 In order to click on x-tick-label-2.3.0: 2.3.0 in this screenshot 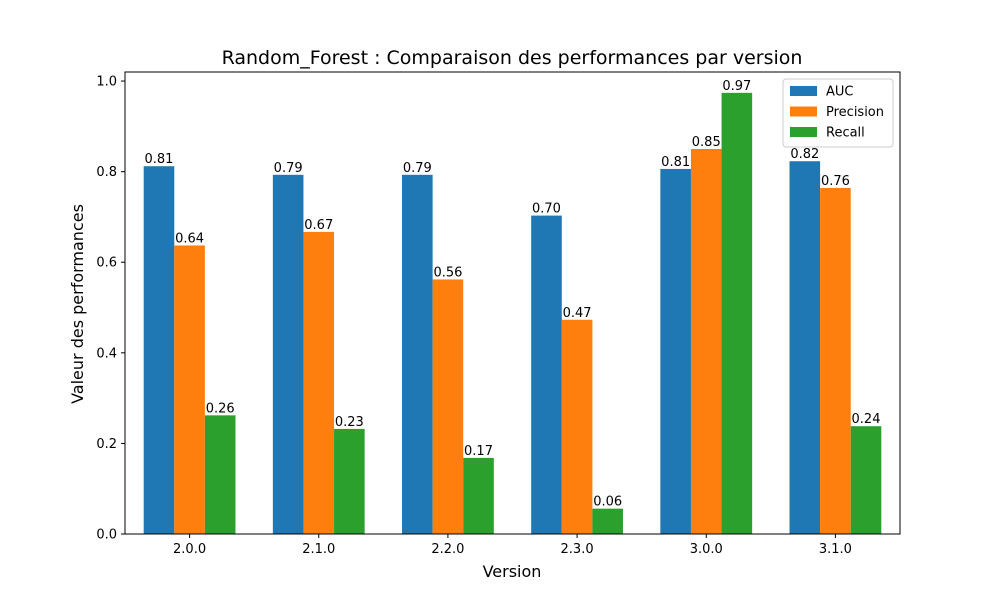, I will do `click(577, 549)`.